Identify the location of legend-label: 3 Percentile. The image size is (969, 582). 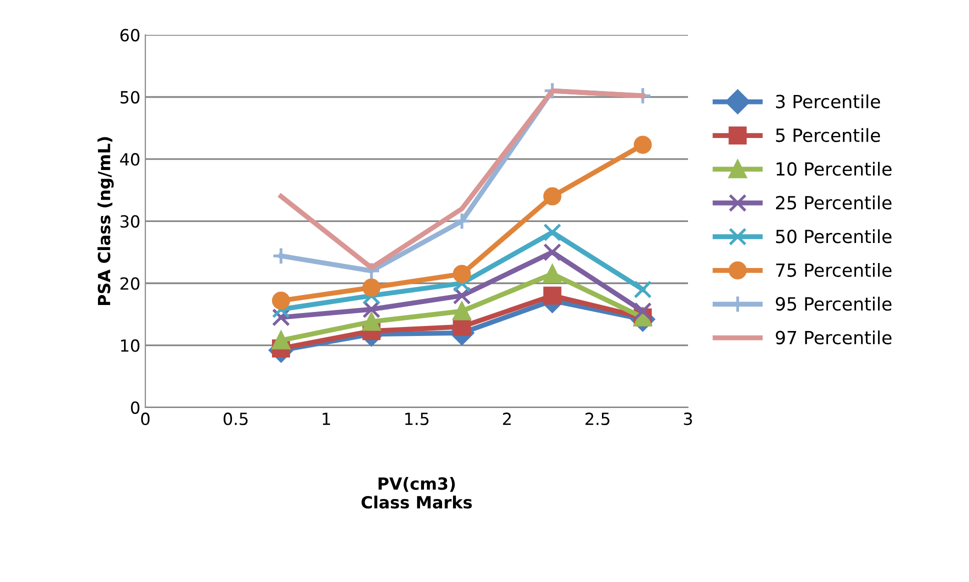
(828, 101).